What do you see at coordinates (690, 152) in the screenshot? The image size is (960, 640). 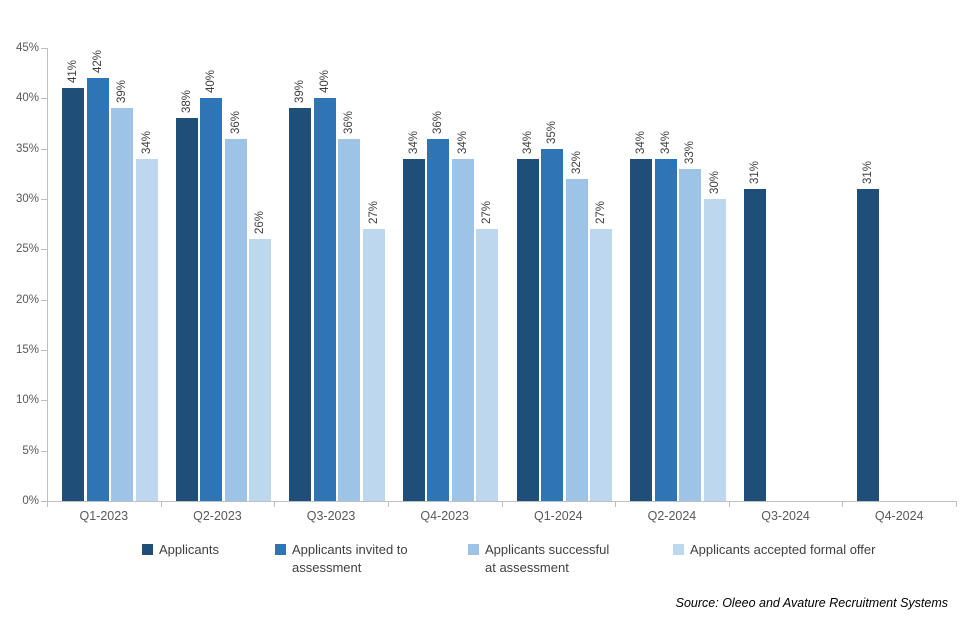 I see `bar-value-label: 33%` at bounding box center [690, 152].